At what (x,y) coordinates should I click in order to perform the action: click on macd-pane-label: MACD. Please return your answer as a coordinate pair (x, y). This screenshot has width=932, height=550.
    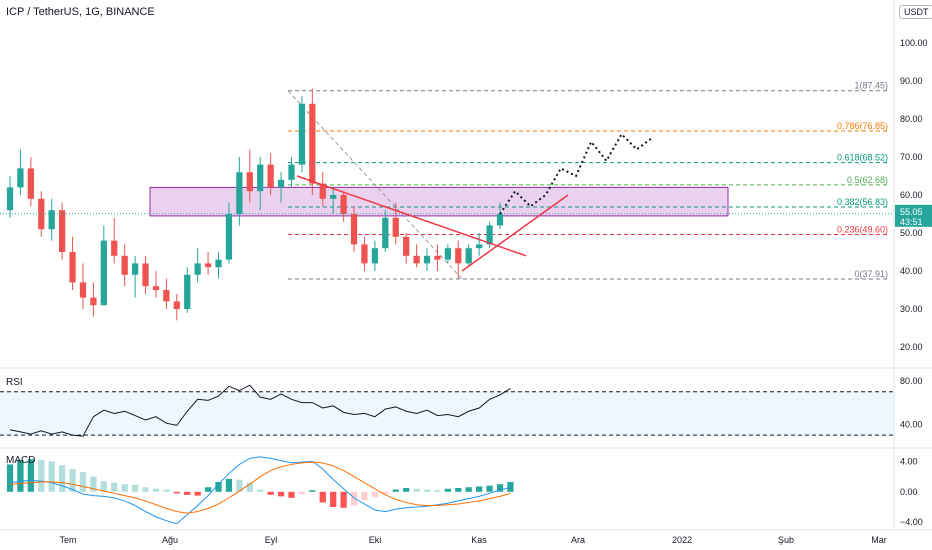
    Looking at the image, I should click on (21, 460).